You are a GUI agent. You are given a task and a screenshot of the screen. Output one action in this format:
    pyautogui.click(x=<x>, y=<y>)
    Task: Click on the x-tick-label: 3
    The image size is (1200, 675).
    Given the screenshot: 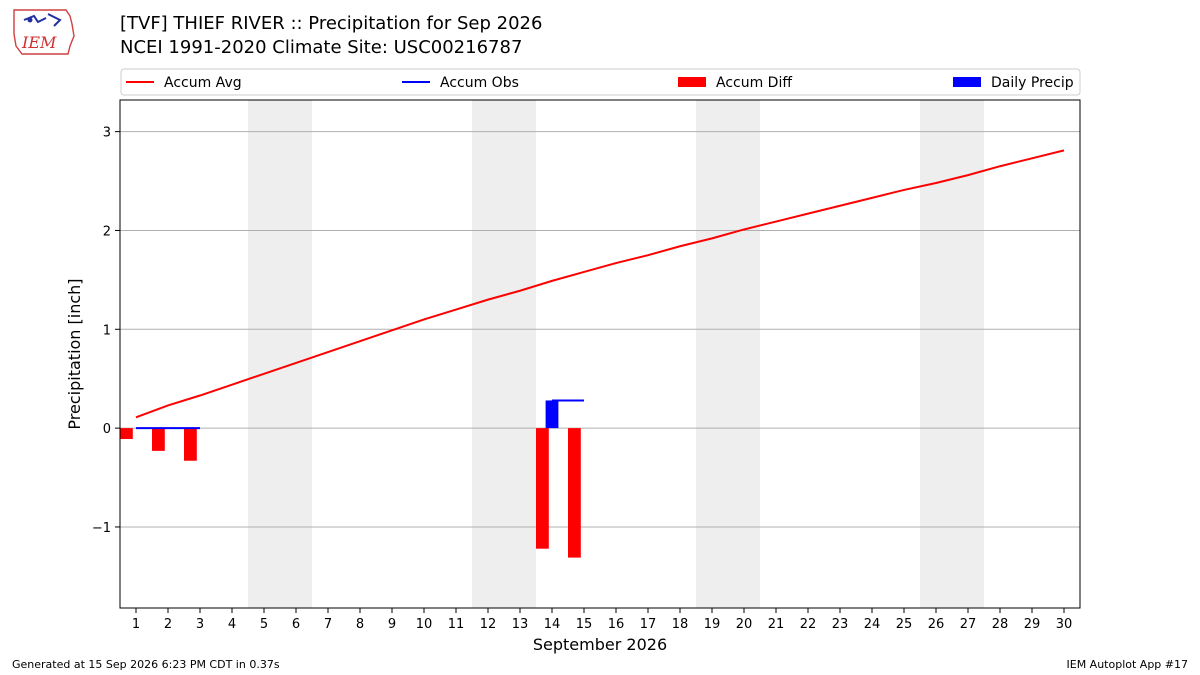 What is the action you would take?
    pyautogui.click(x=200, y=624)
    